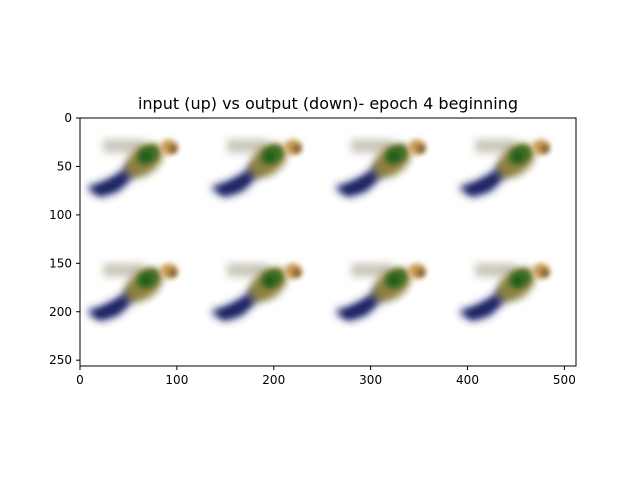  I want to click on y-tick-label: 50, so click(64, 166).